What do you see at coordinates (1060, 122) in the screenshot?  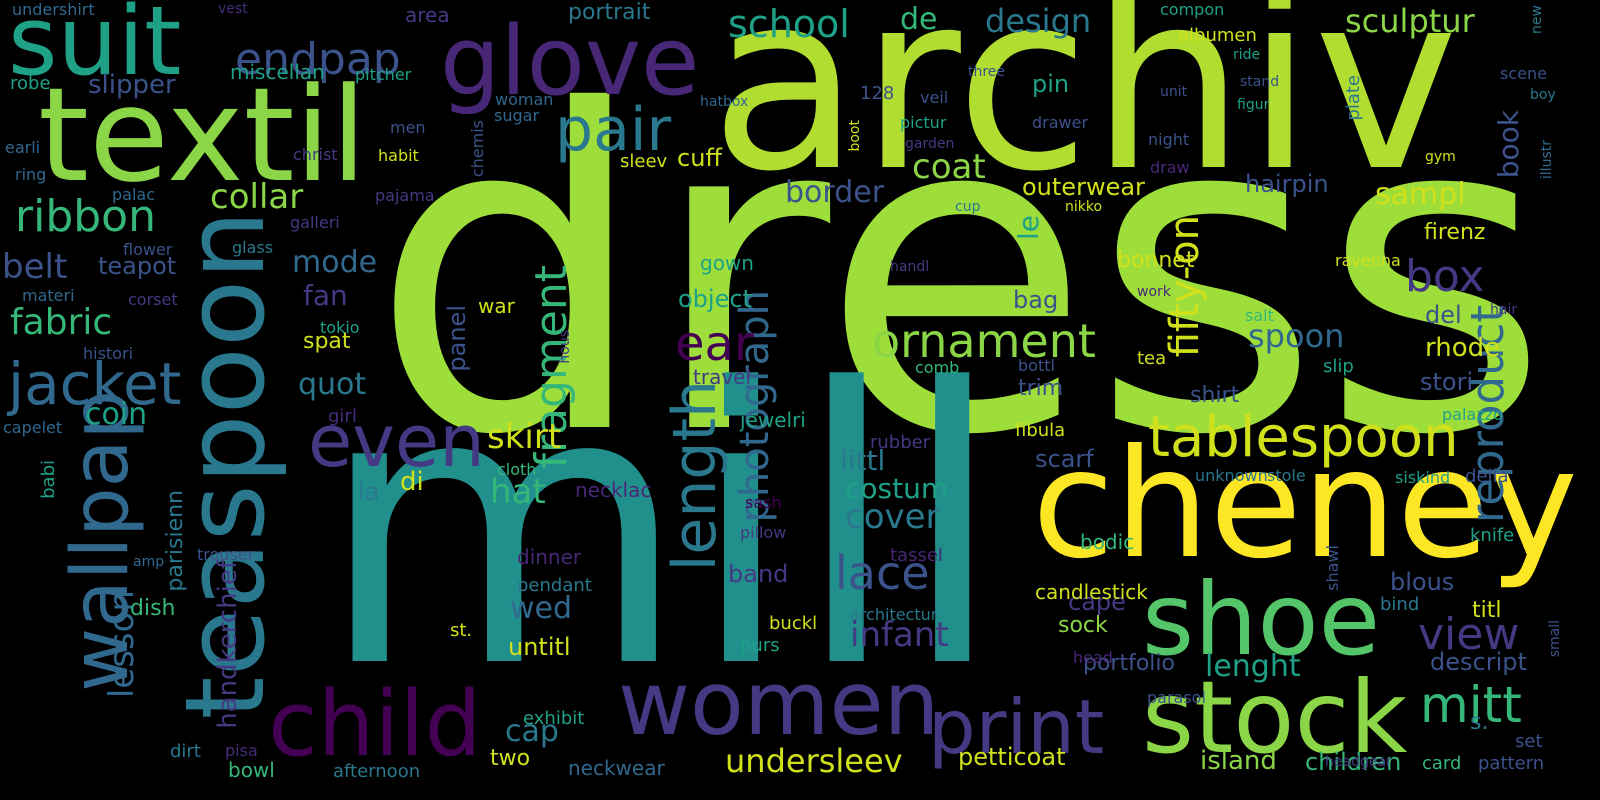 I see `word-drawer: drawer` at bounding box center [1060, 122].